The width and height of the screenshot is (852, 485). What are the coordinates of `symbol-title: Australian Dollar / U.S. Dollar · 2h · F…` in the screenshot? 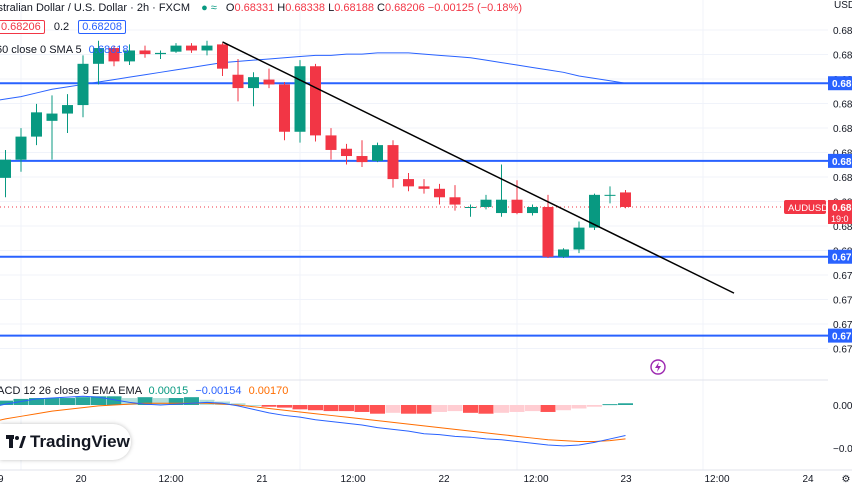 It's located at (95, 8).